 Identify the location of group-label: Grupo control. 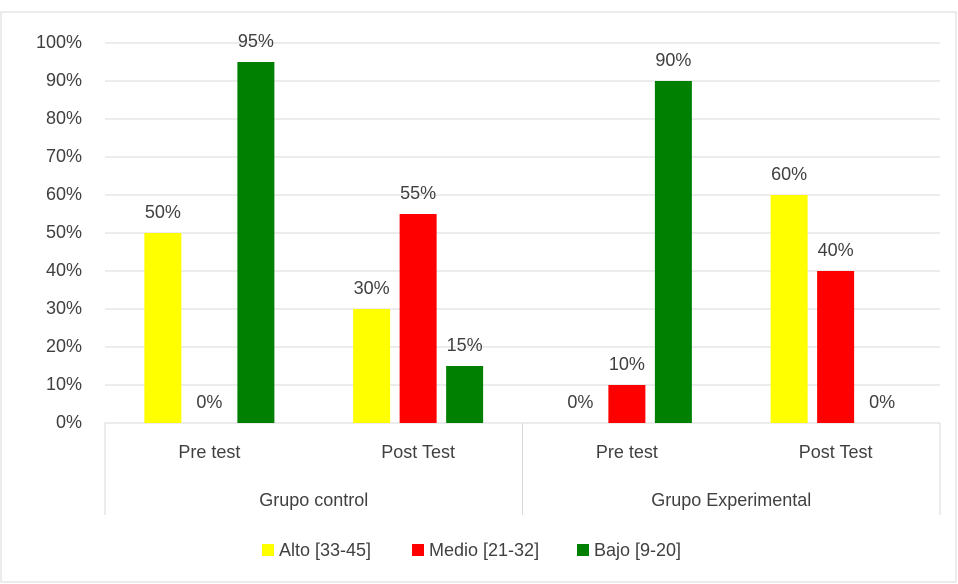
(313, 500).